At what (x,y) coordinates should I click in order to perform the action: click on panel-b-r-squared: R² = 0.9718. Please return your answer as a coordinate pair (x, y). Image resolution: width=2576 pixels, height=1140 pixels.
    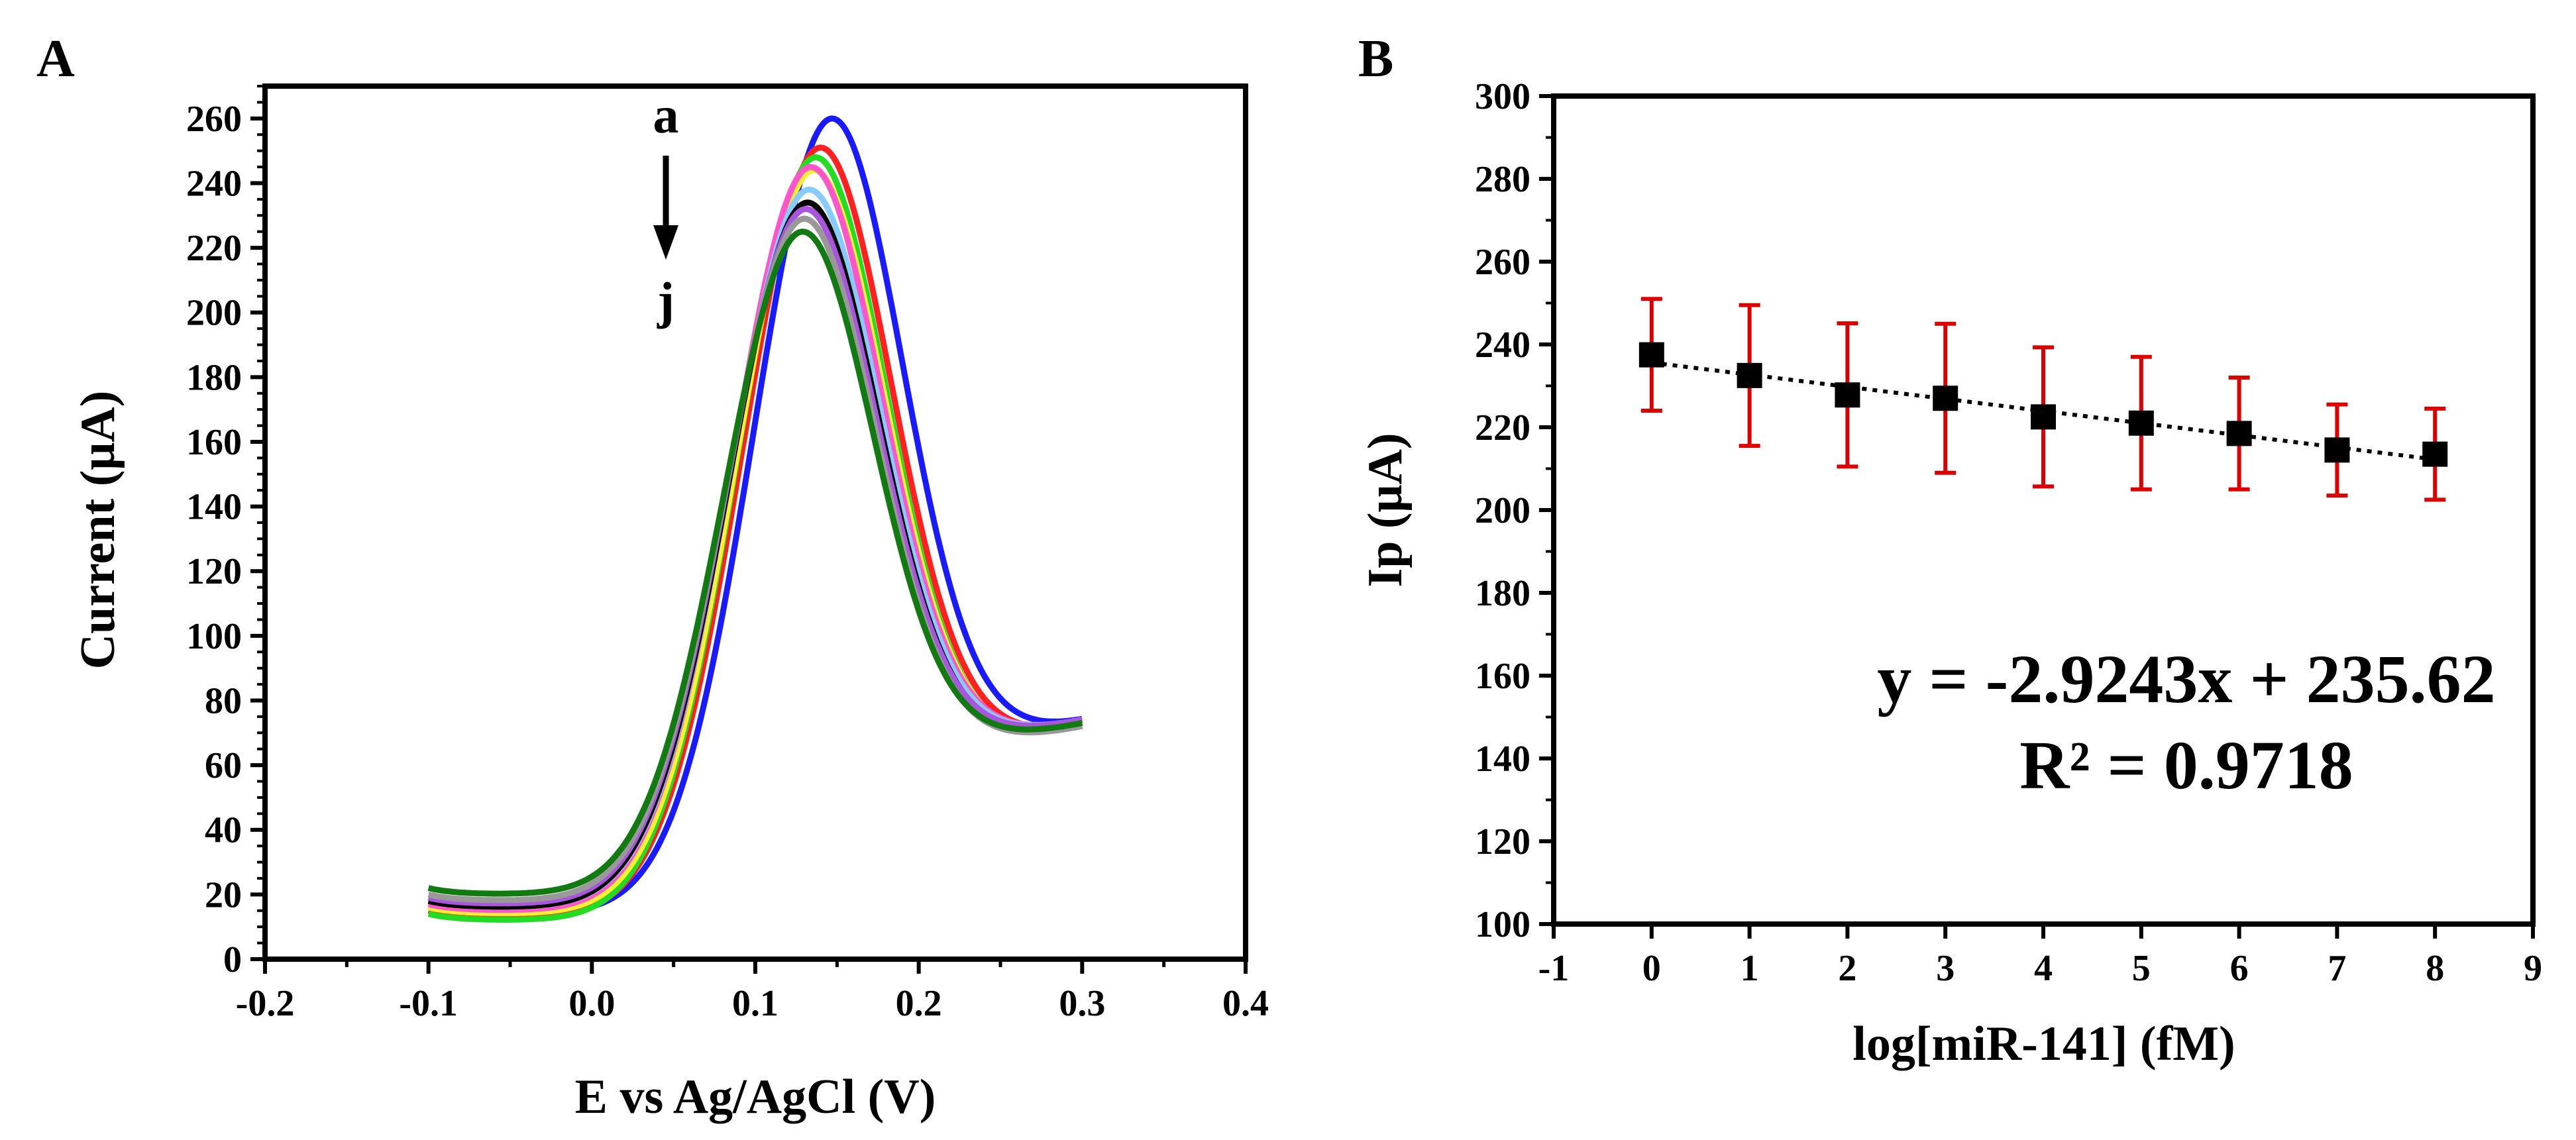
    Looking at the image, I should click on (2186, 765).